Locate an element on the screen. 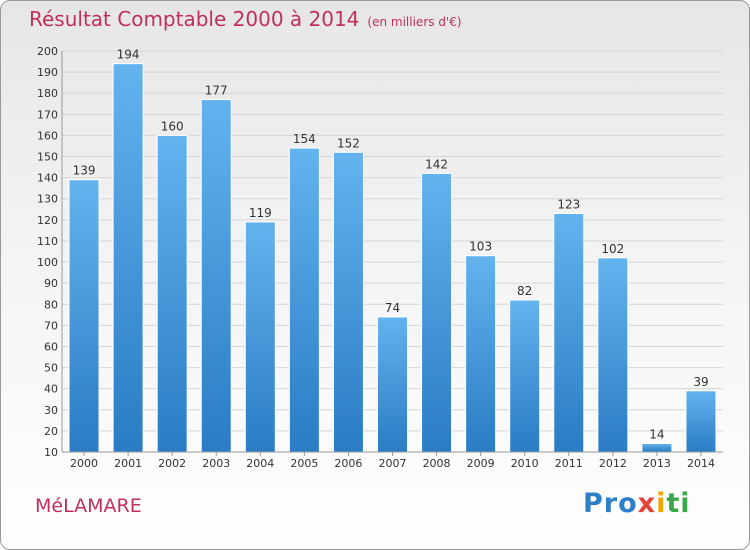 Image resolution: width=750 pixels, height=550 pixels. logo-part-3: i is located at coordinates (661, 503).